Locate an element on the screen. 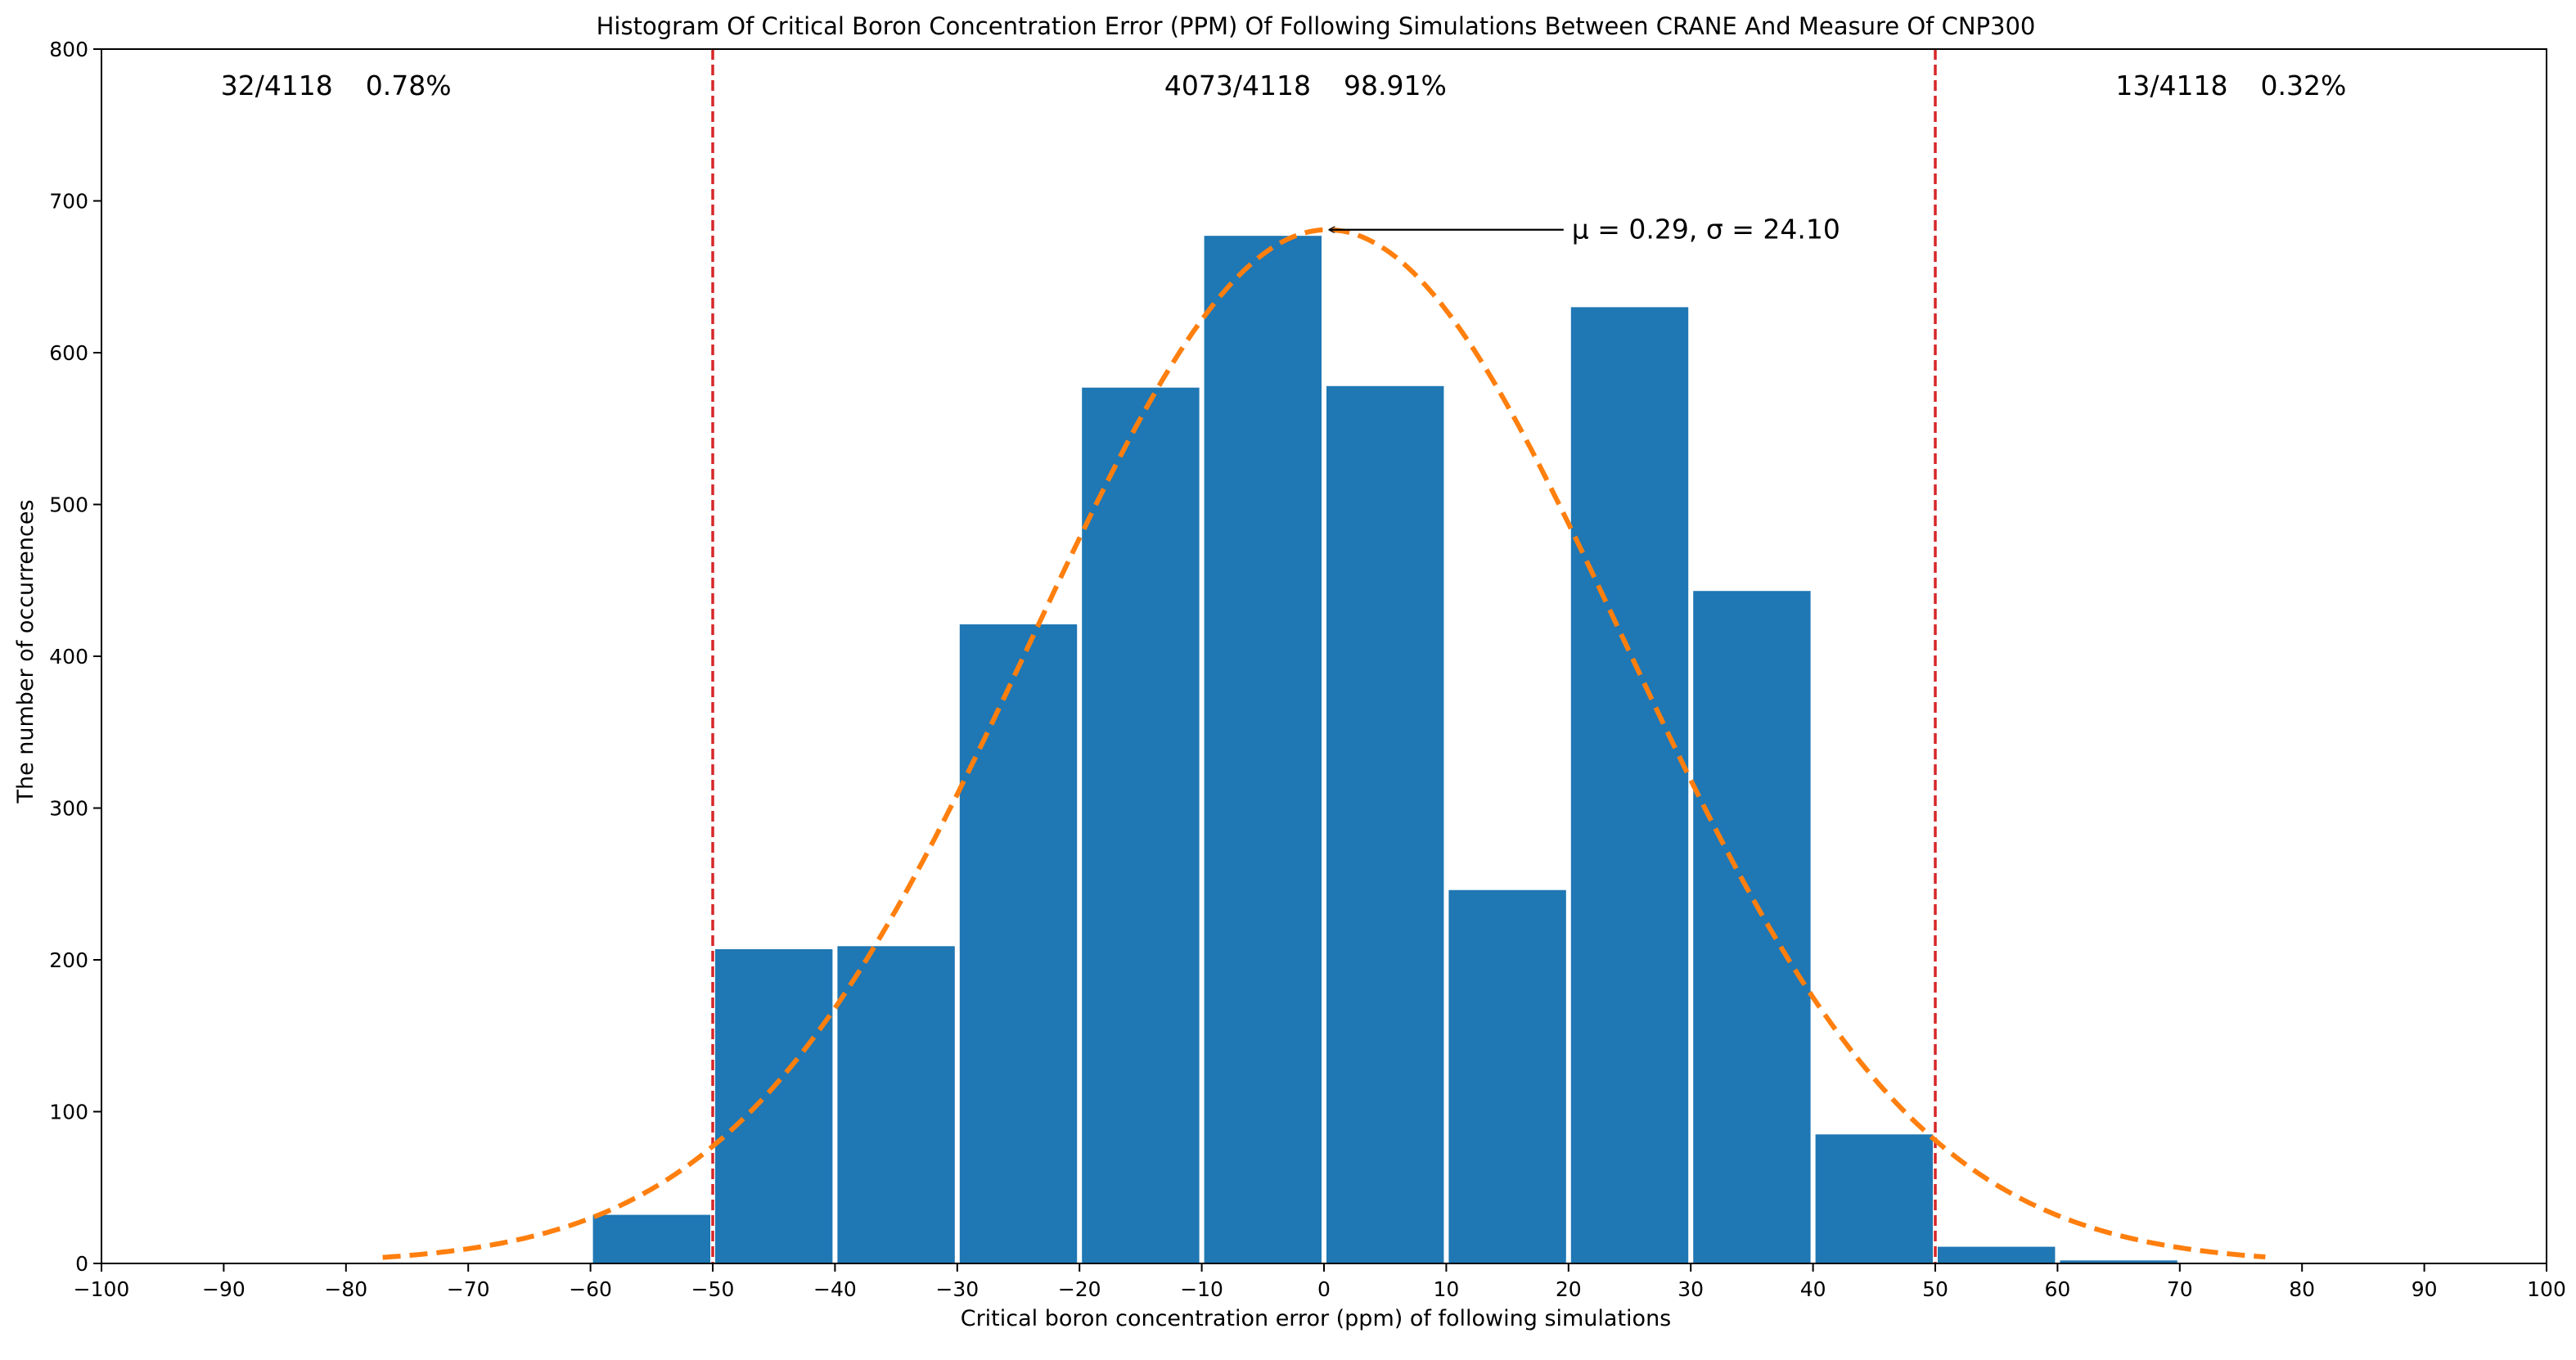  x-tick-label: 20 is located at coordinates (1569, 1289).